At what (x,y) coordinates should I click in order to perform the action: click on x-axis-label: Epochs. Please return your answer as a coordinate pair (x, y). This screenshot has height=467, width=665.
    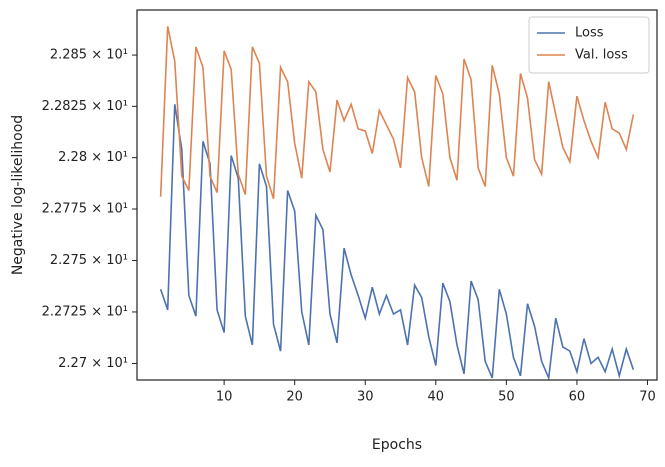
    Looking at the image, I should click on (397, 445).